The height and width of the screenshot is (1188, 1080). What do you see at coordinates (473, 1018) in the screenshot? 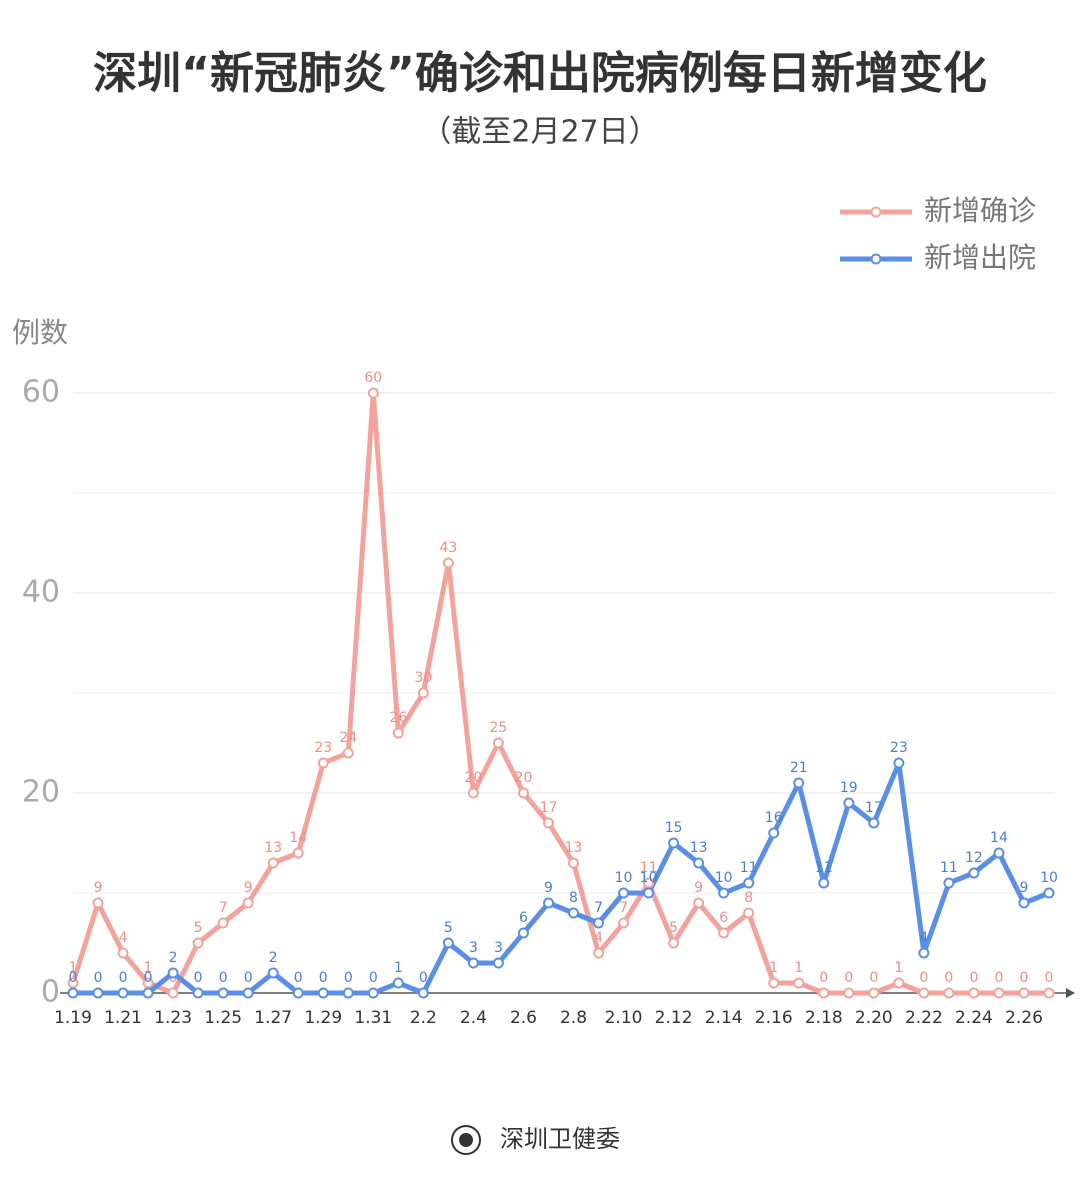
I see `x-tick-label: 2.4` at bounding box center [473, 1018].